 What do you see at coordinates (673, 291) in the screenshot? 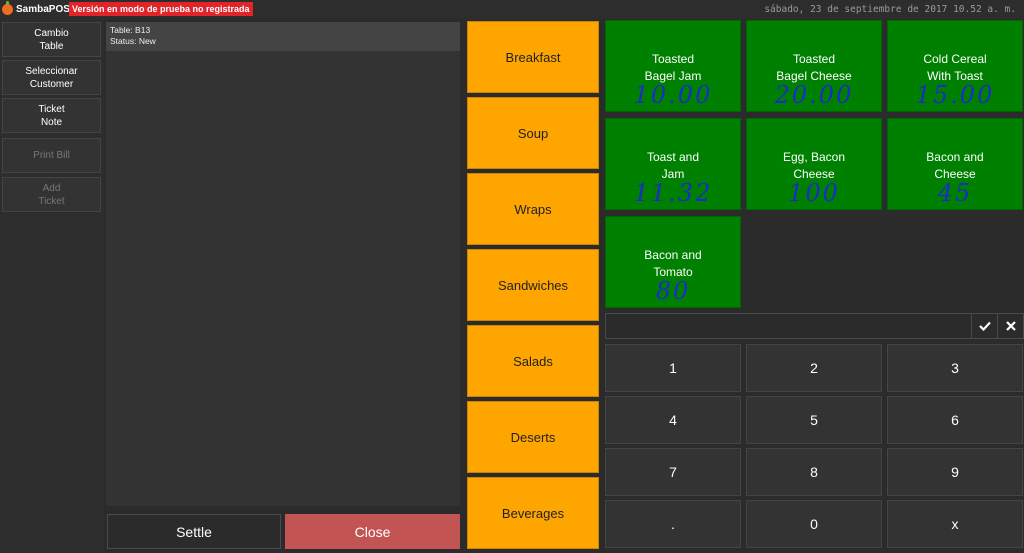
I see `menu-item-price: 80` at bounding box center [673, 291].